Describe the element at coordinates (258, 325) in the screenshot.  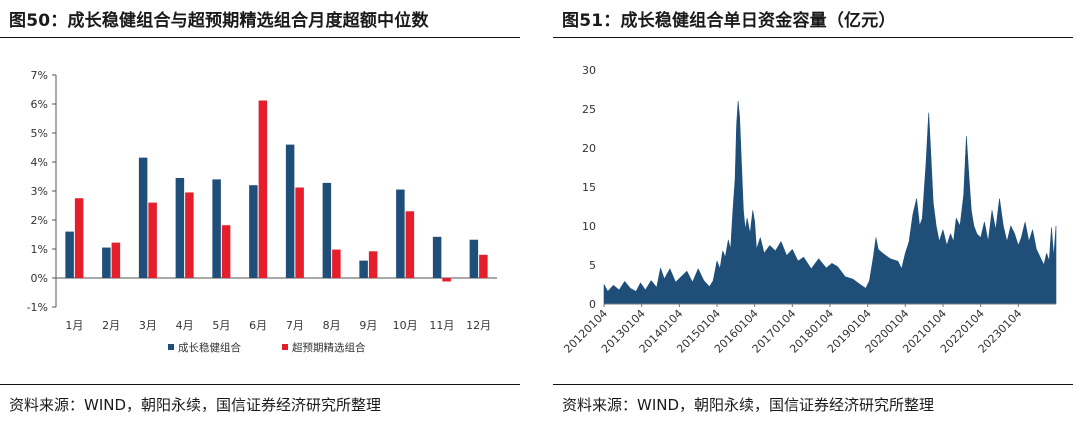
I see `x-tick-label: 6月` at that location.